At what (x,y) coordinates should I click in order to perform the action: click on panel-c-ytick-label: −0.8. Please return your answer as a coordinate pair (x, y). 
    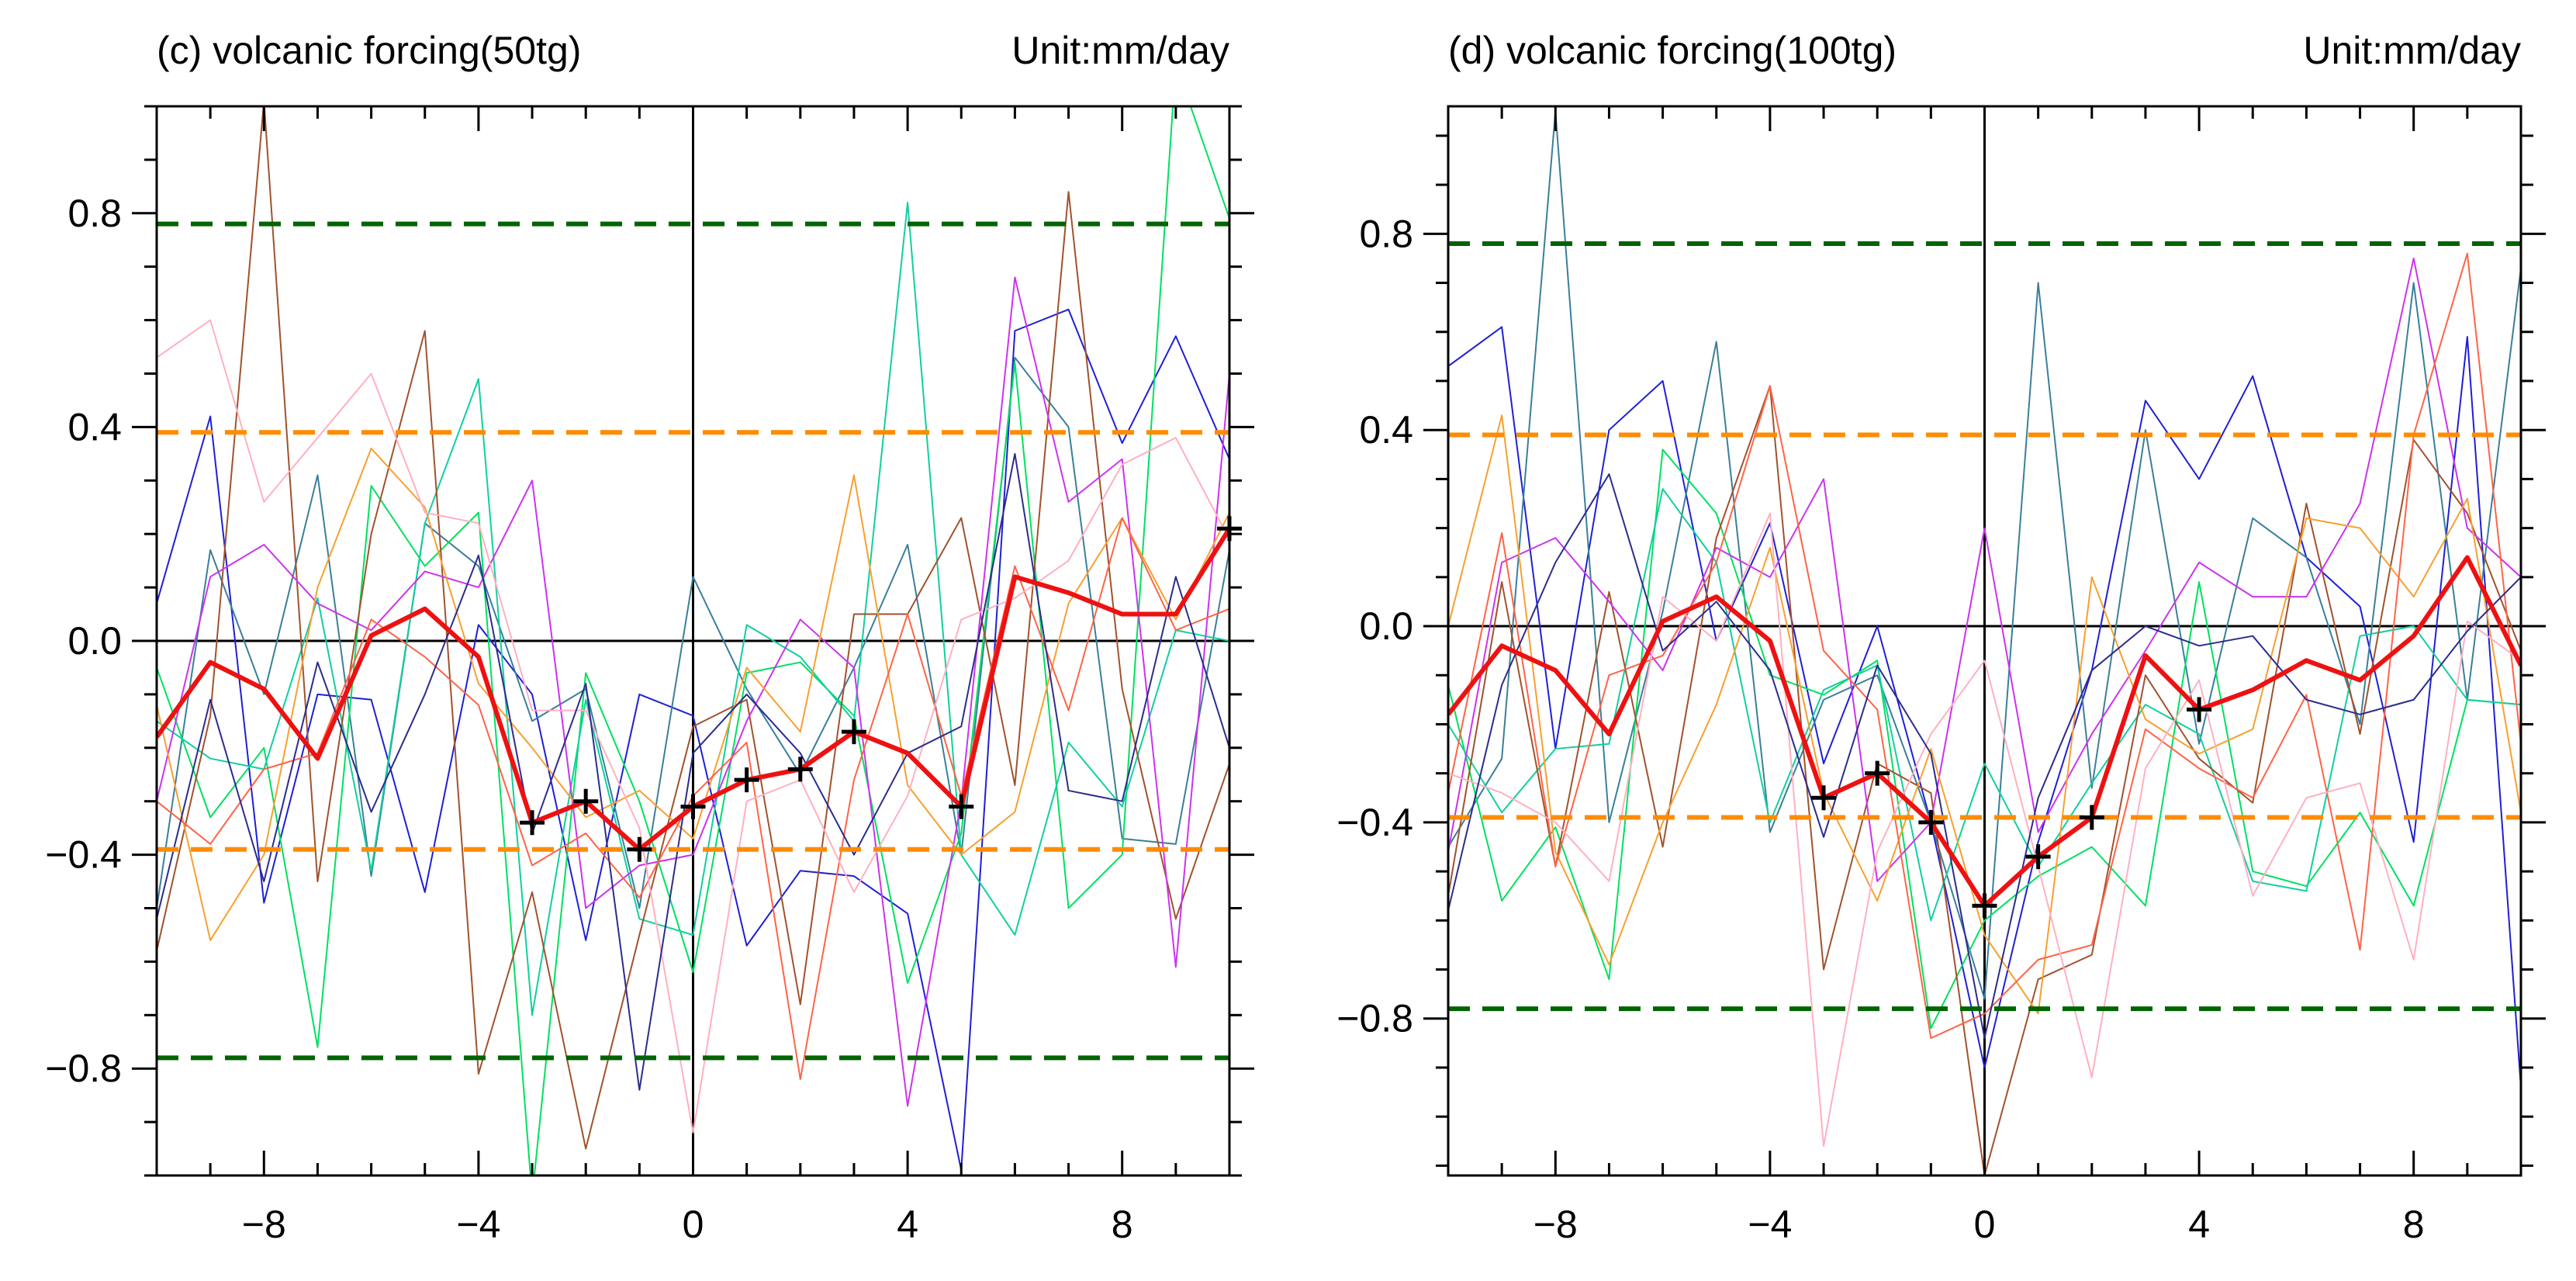
    Looking at the image, I should click on (83, 1068).